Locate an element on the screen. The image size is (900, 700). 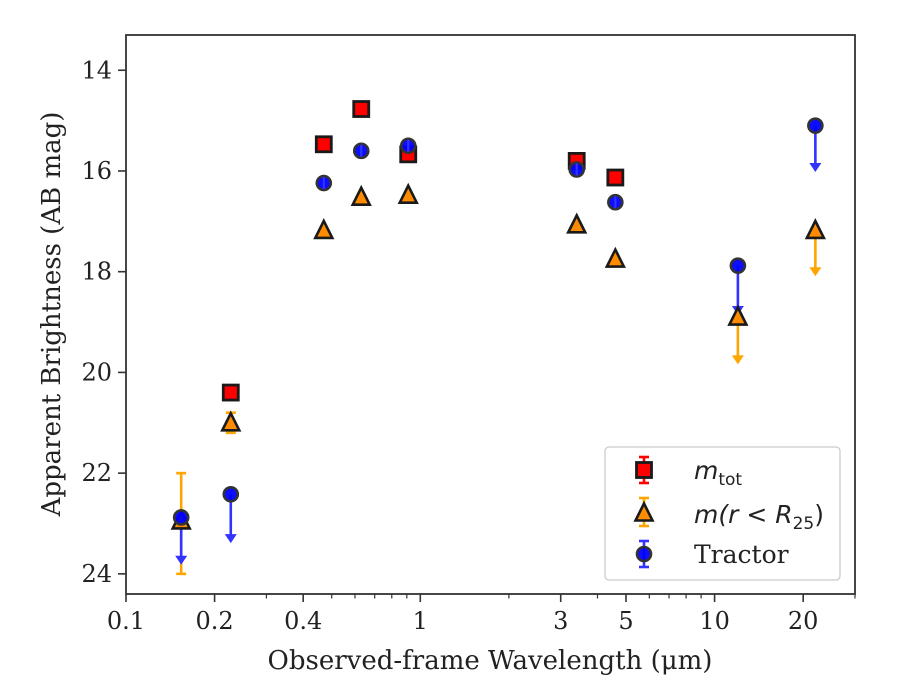
y-tick-label: 16 is located at coordinates (96, 171).